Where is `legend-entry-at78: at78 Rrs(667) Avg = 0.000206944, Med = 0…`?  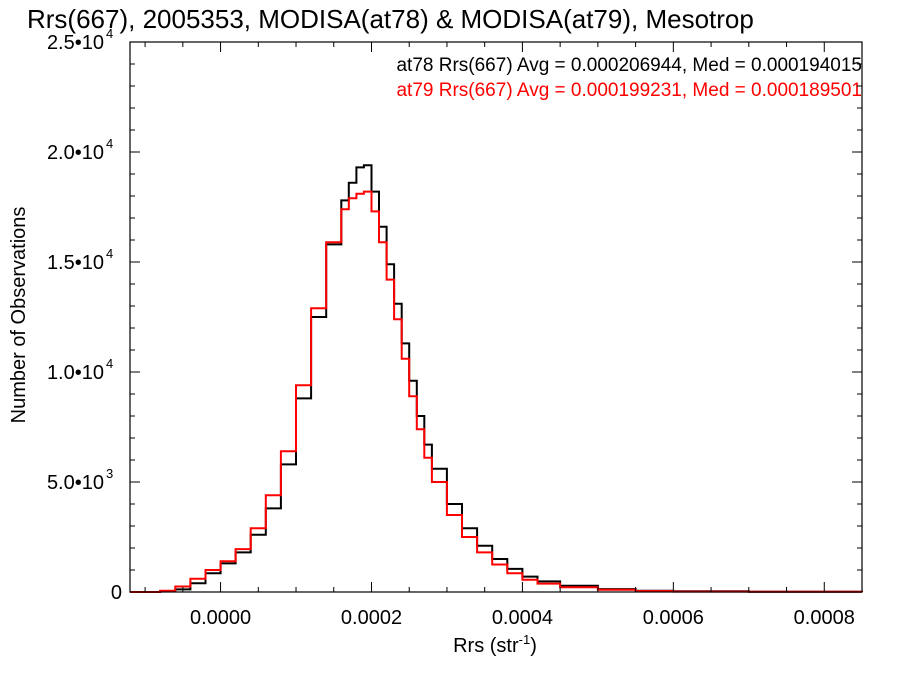
legend-entry-at78: at78 Rrs(667) Avg = 0.000206944, Med = 0… is located at coordinates (629, 65).